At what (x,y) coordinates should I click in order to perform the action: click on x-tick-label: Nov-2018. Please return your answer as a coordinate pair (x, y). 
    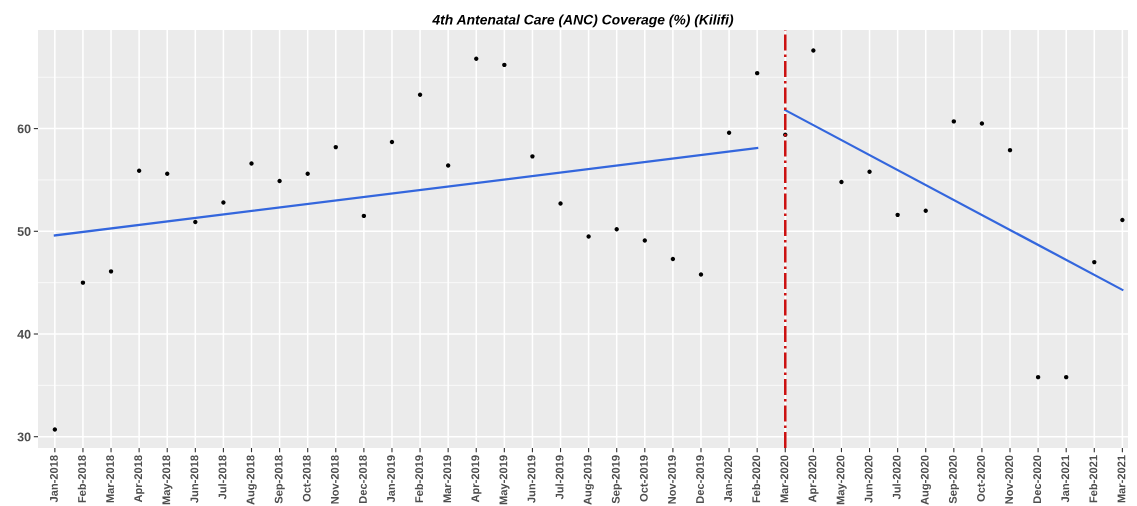
    Looking at the image, I should click on (334, 479).